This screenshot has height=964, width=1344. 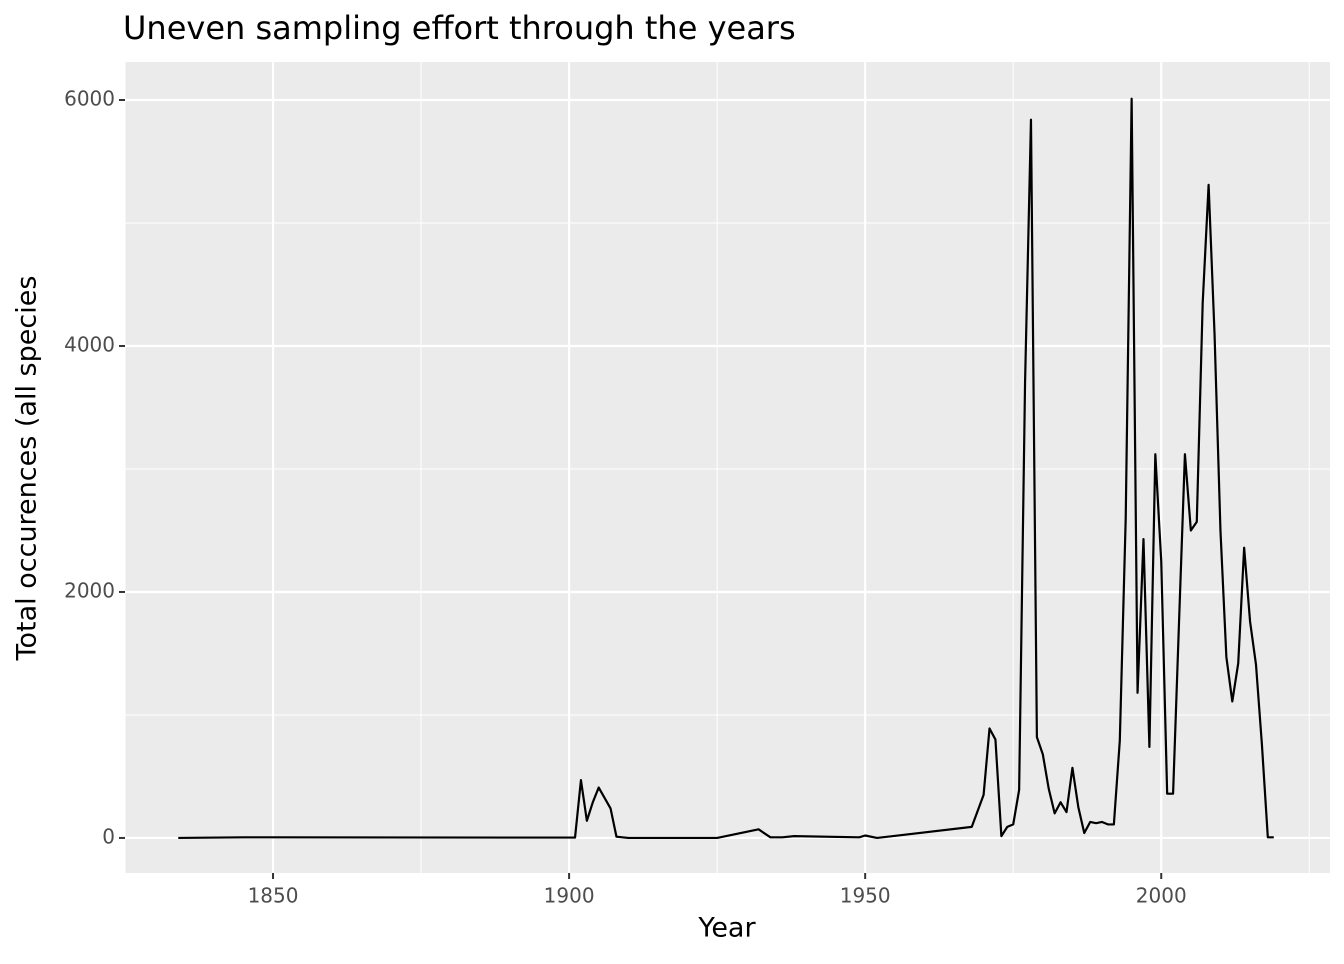 I want to click on y-tick-label: 4000, so click(x=89, y=344).